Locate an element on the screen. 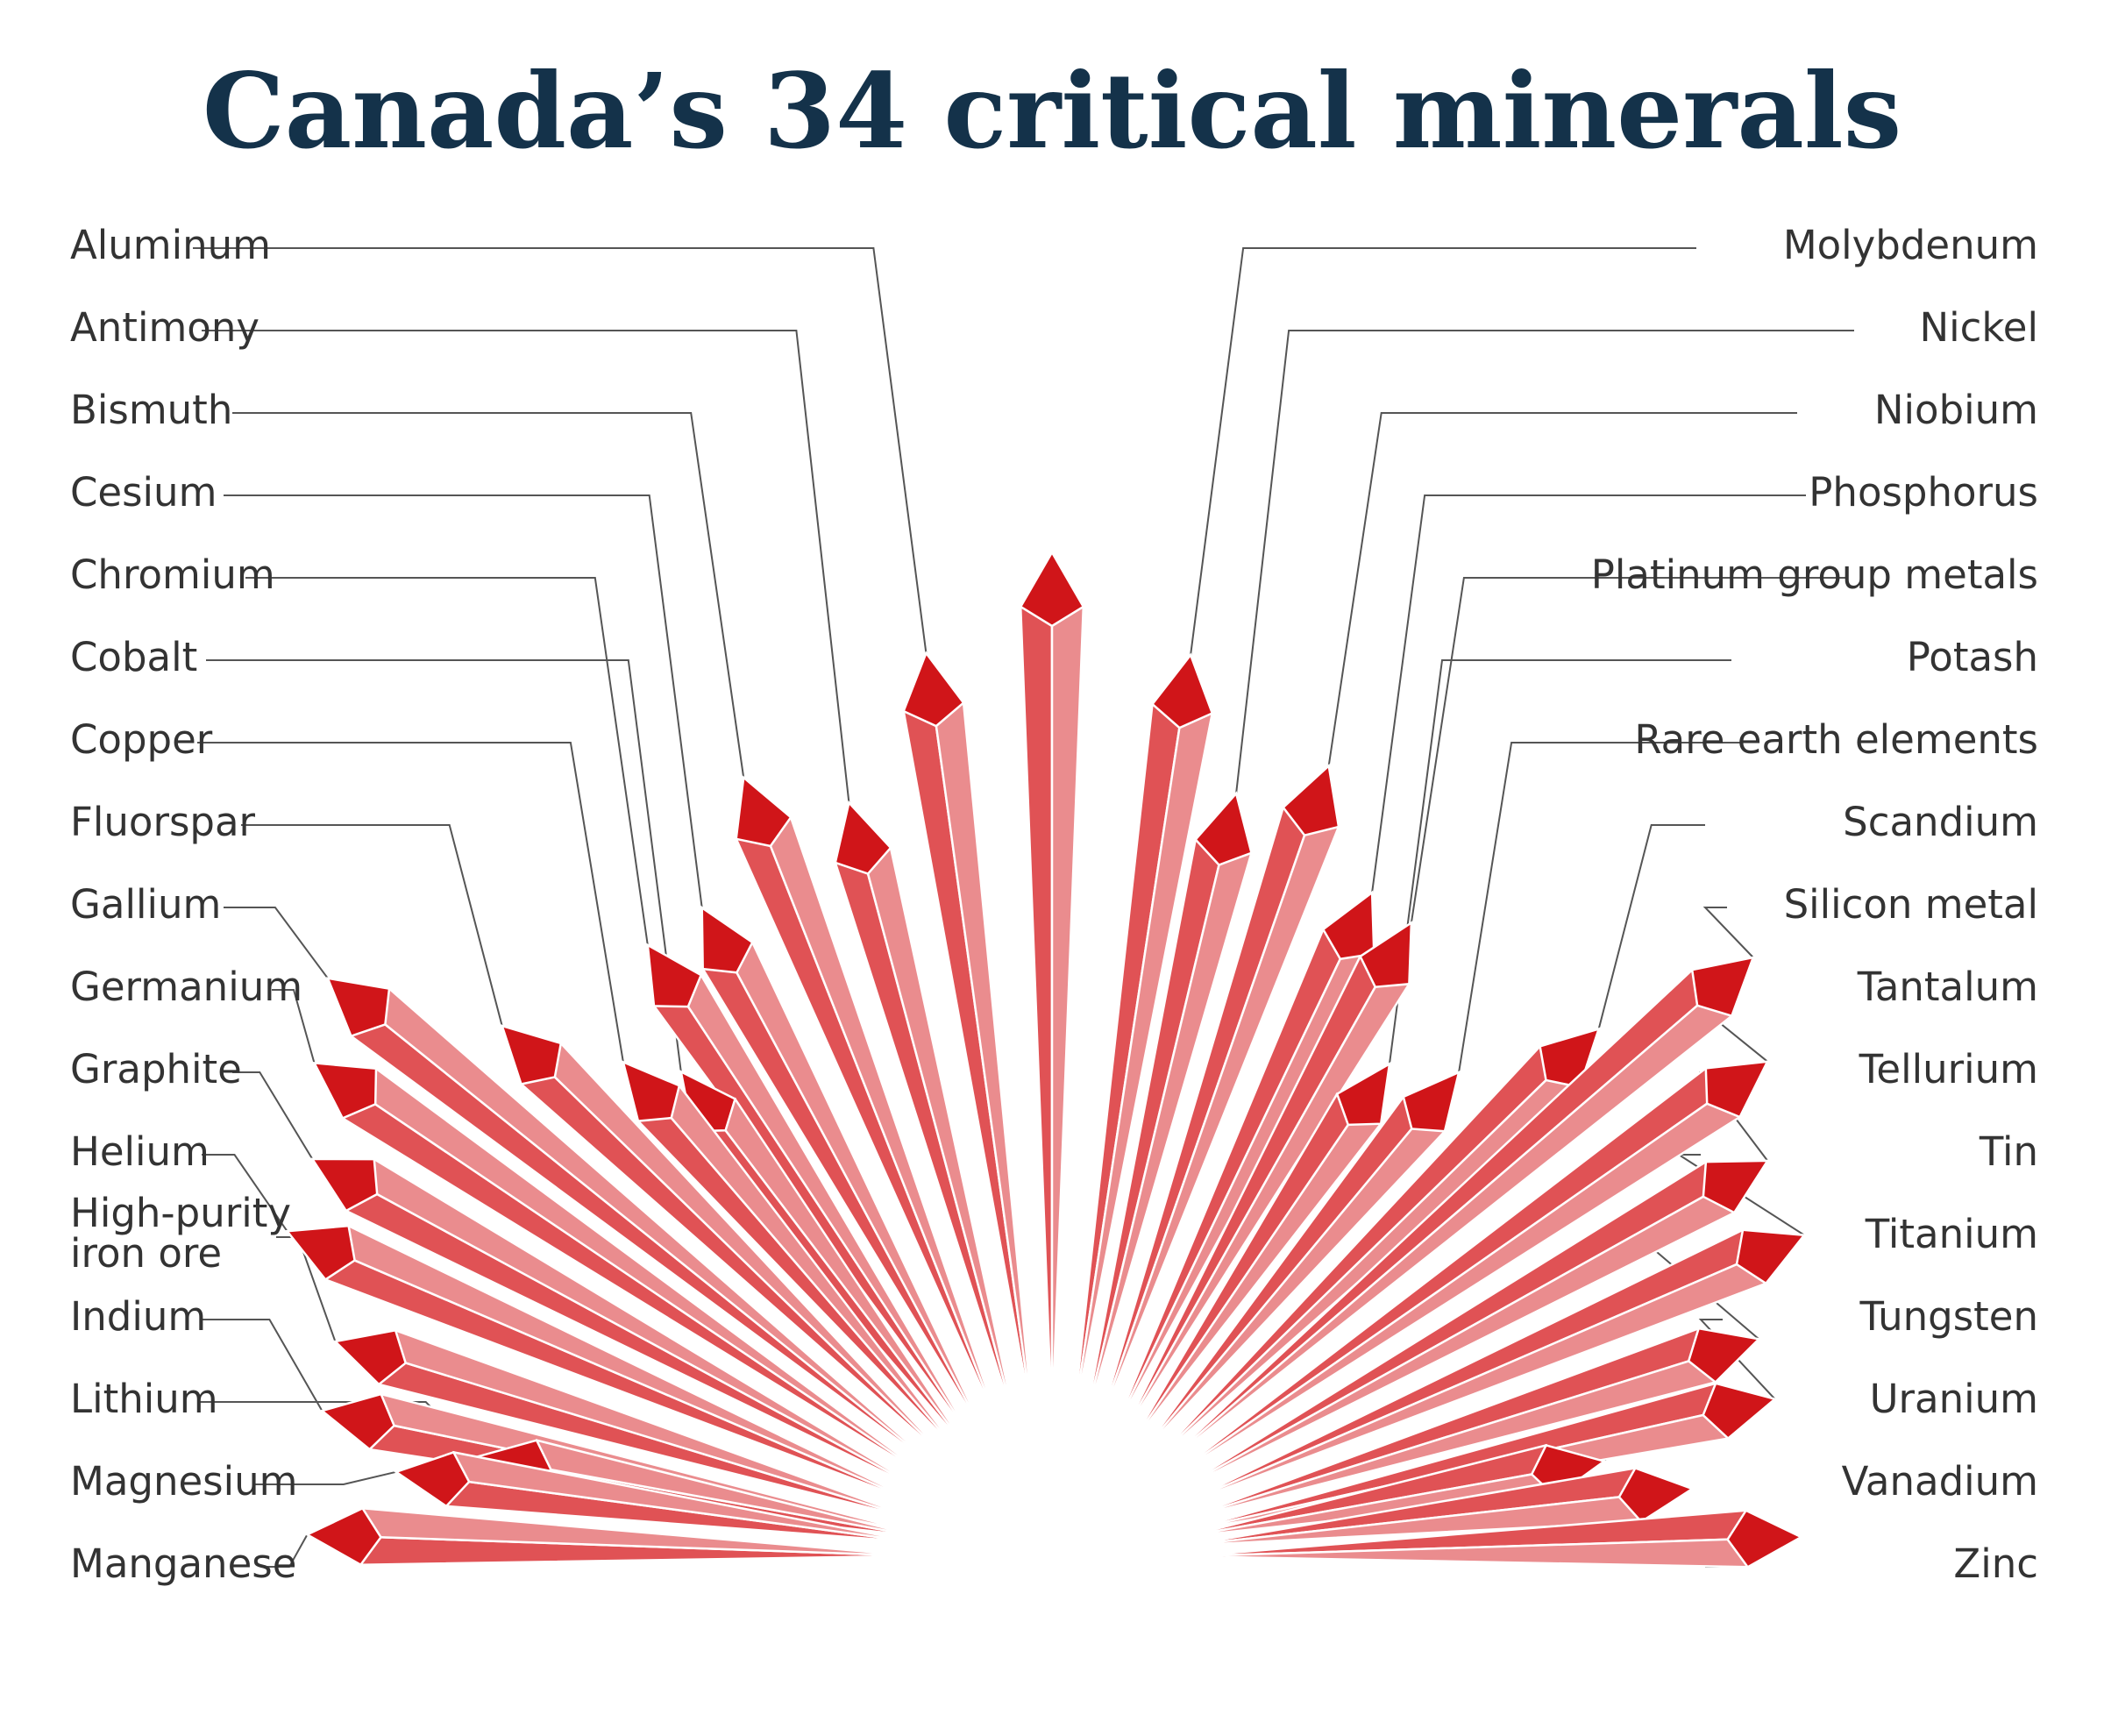  crystal-niobium is located at coordinates (1217, 1098).